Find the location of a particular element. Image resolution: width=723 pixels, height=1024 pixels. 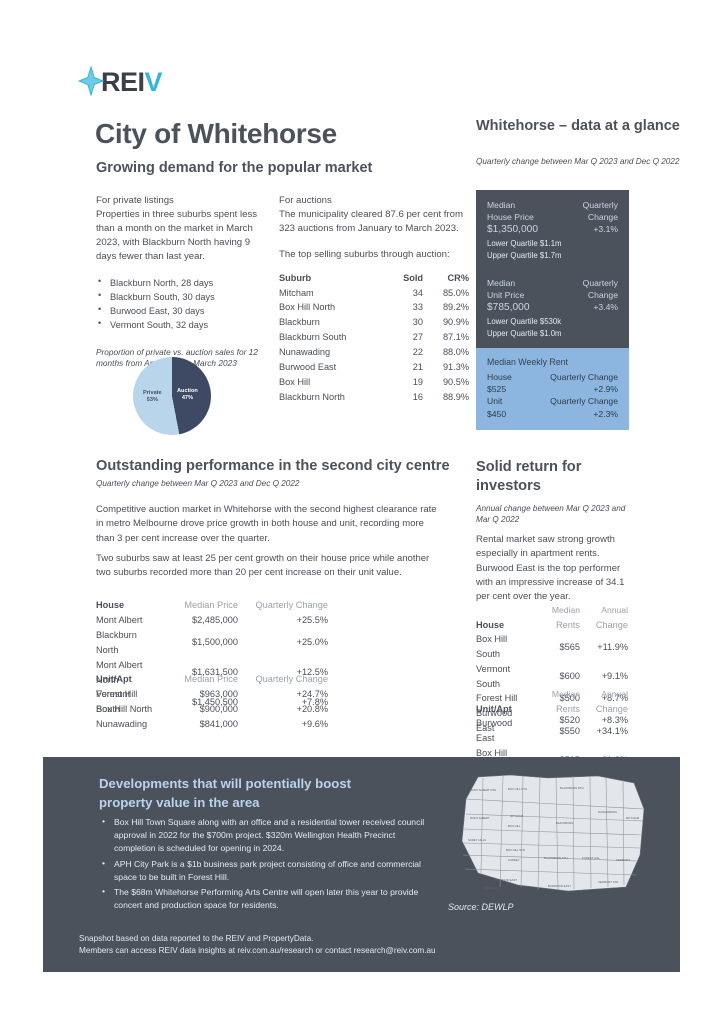

pie-label-auction-value: 47% is located at coordinates (187, 398).